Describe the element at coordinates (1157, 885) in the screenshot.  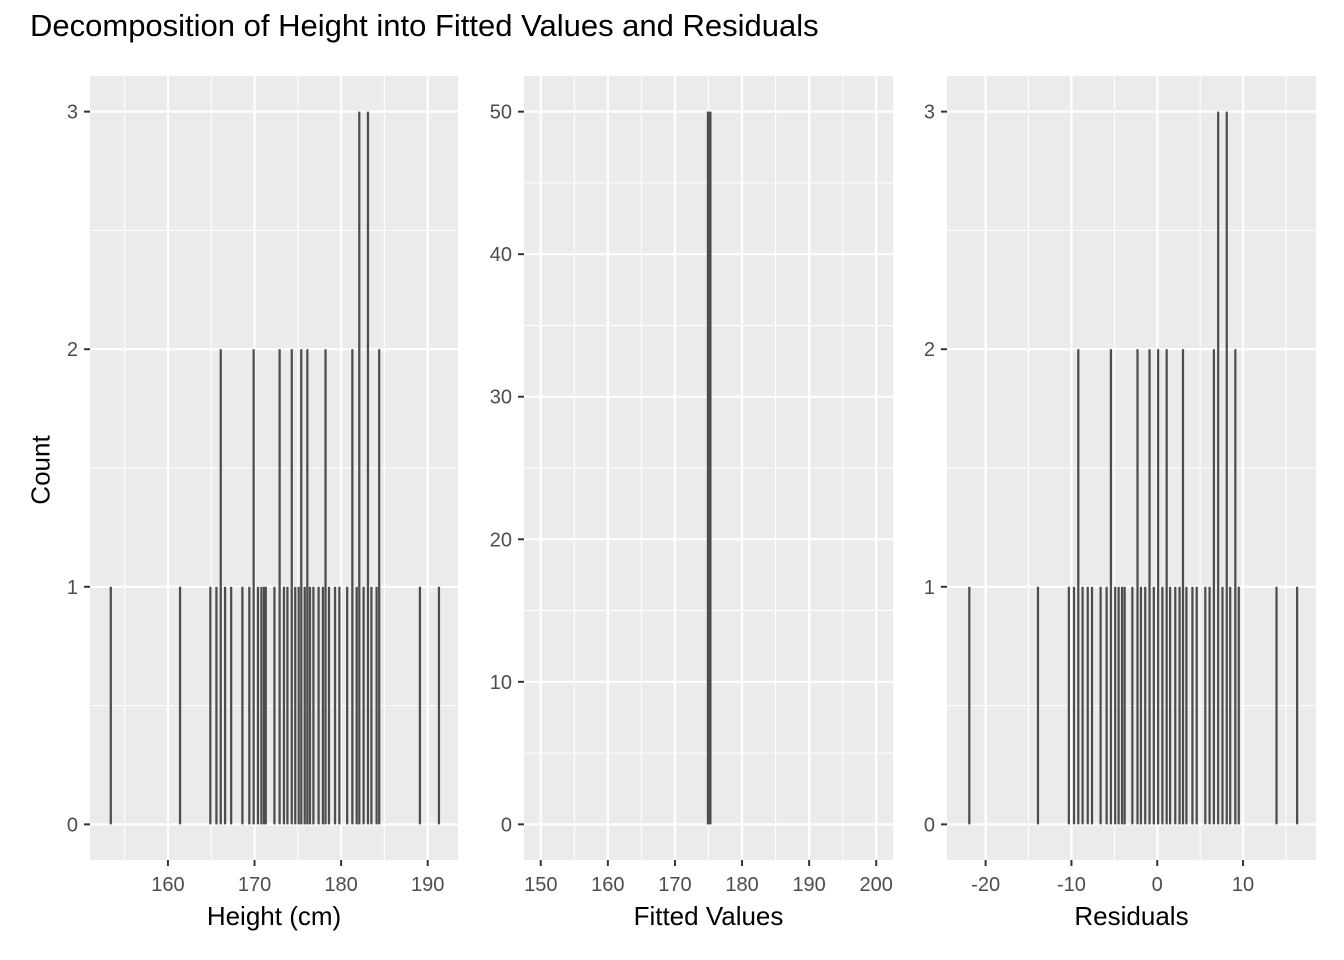
I see `x-tick-label: 0` at that location.